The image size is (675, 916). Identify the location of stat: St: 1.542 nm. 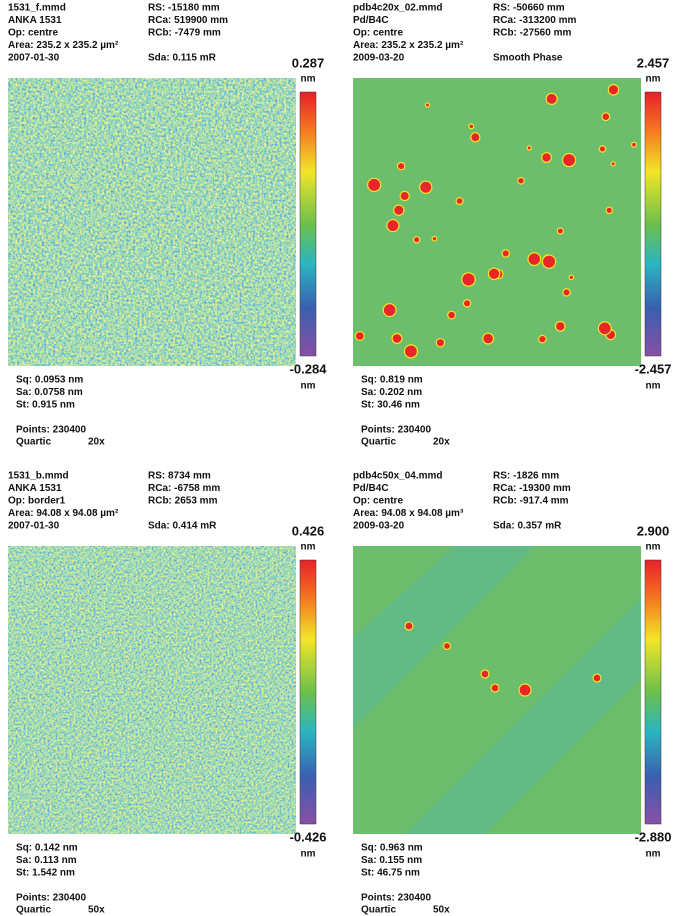
(45, 873).